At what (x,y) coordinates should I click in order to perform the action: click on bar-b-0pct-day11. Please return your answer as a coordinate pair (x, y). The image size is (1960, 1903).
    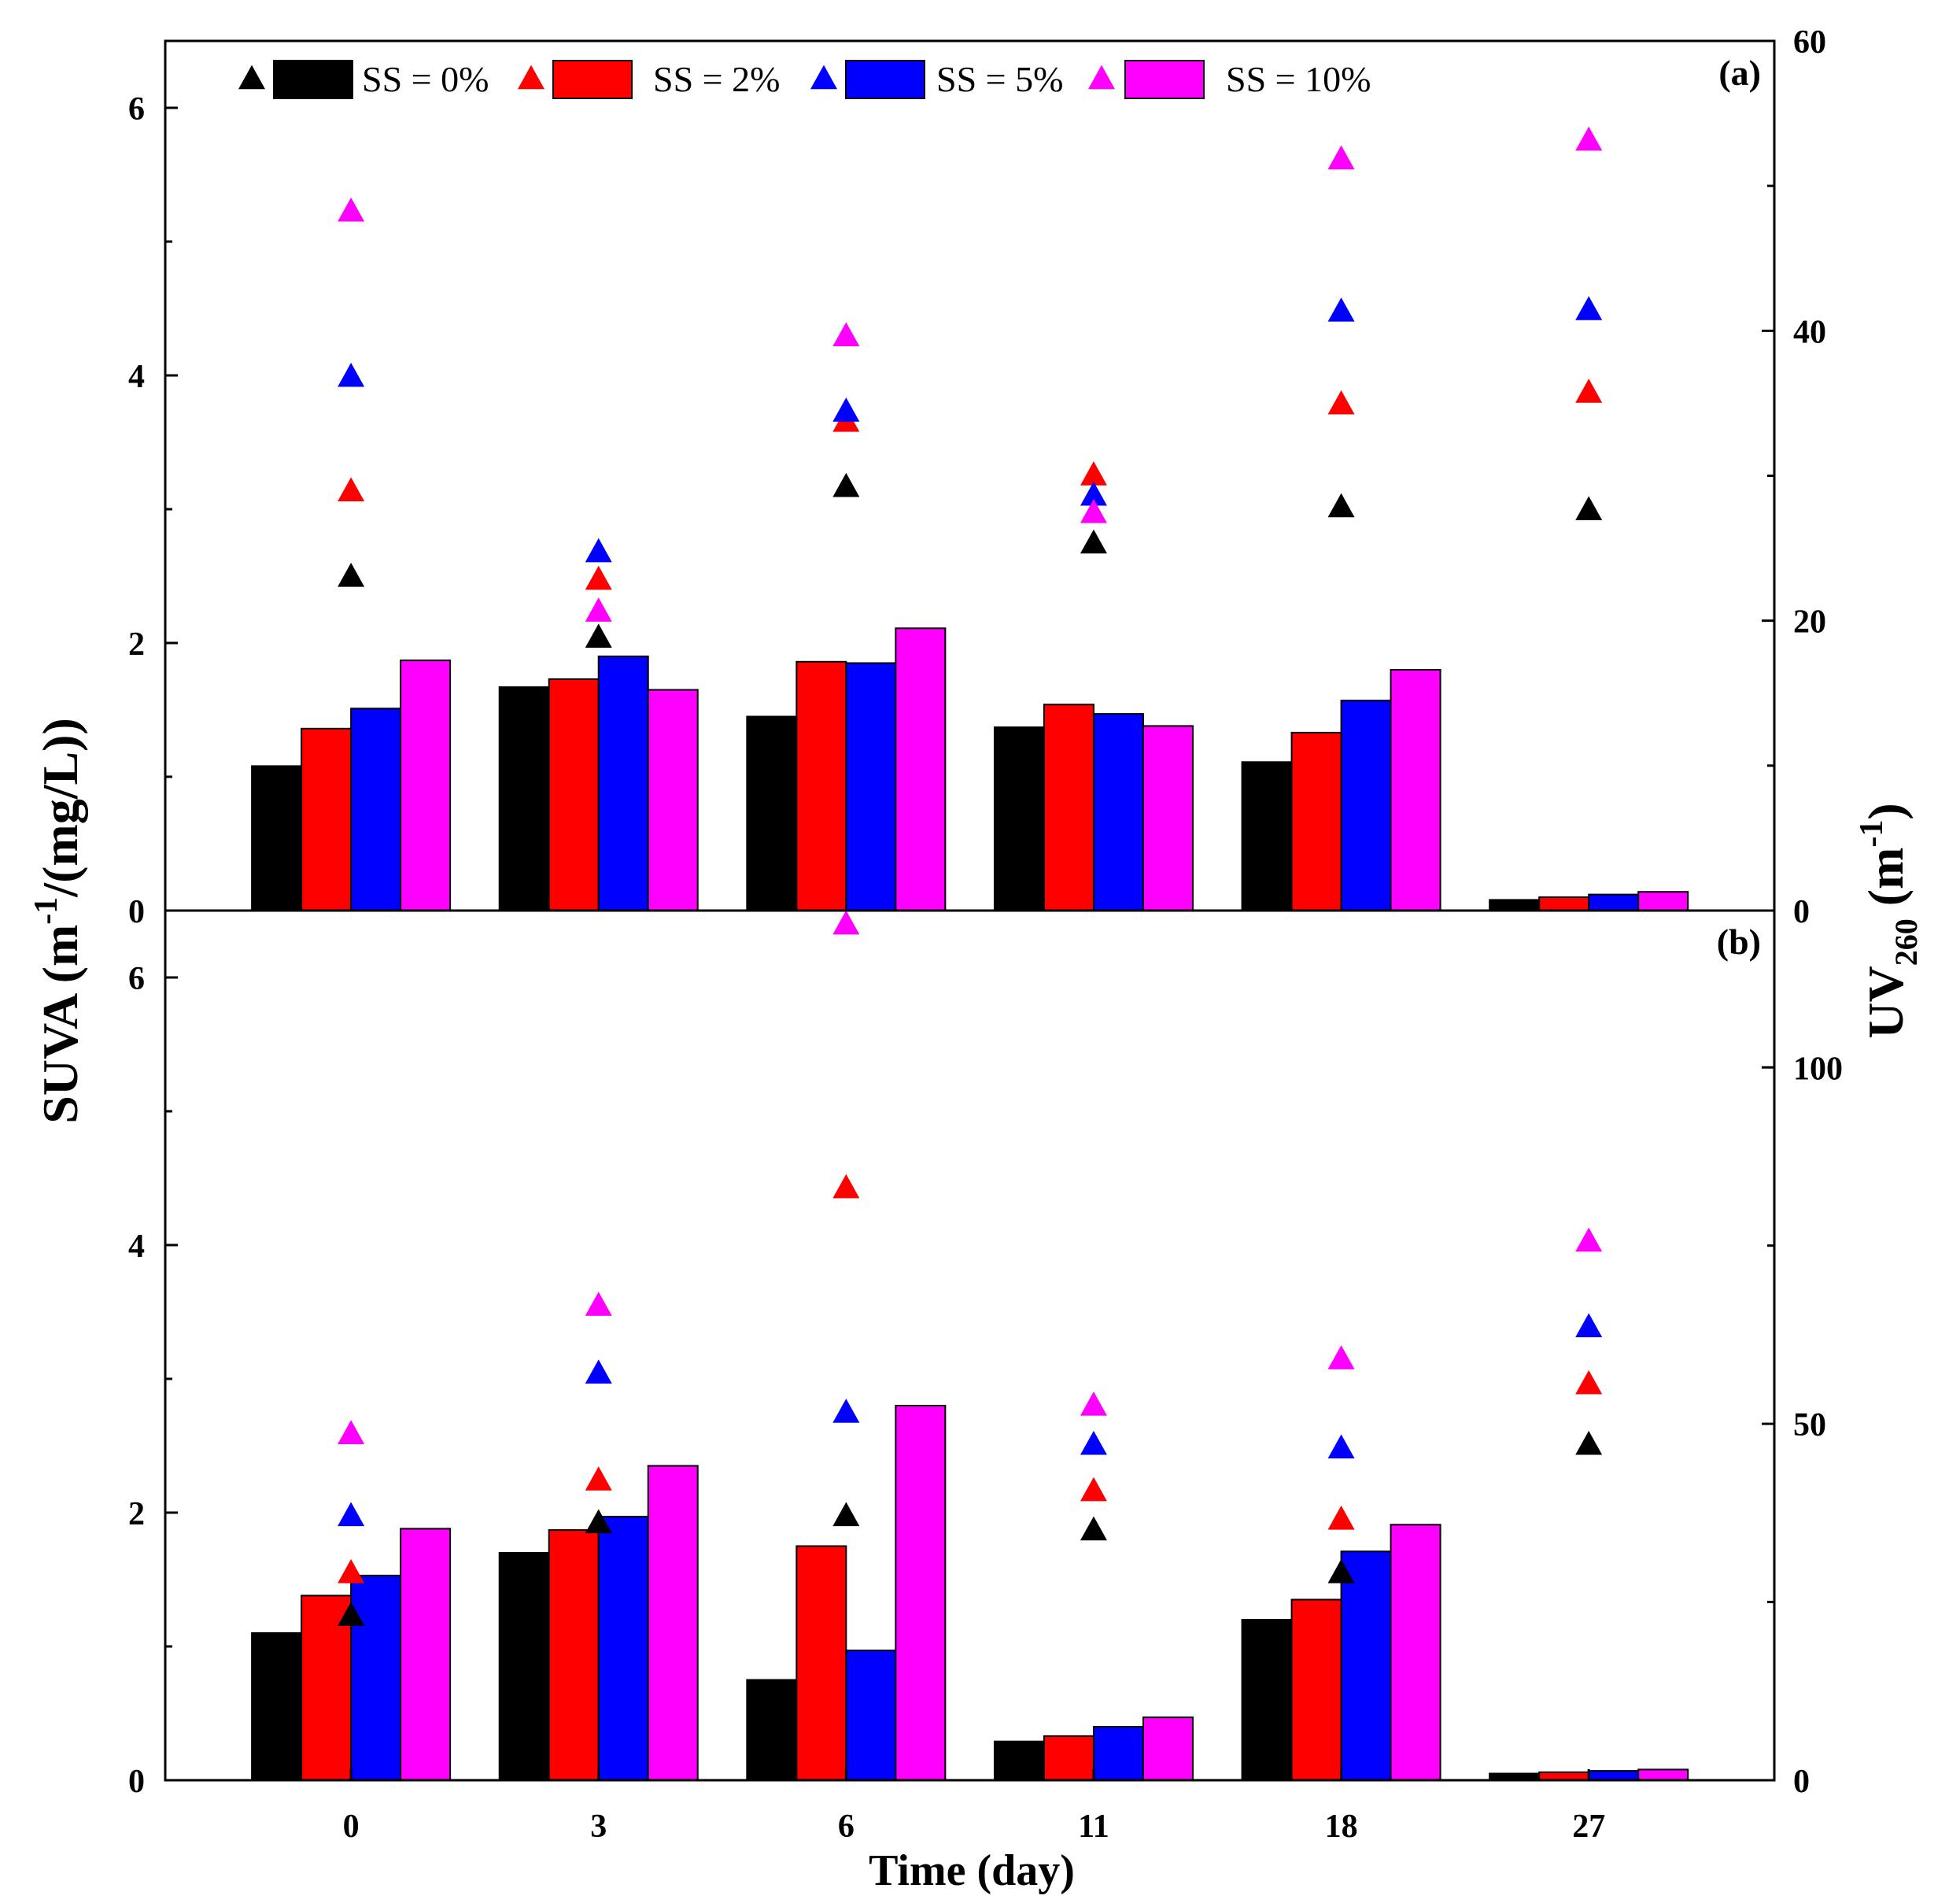
    Looking at the image, I should click on (1019, 1760).